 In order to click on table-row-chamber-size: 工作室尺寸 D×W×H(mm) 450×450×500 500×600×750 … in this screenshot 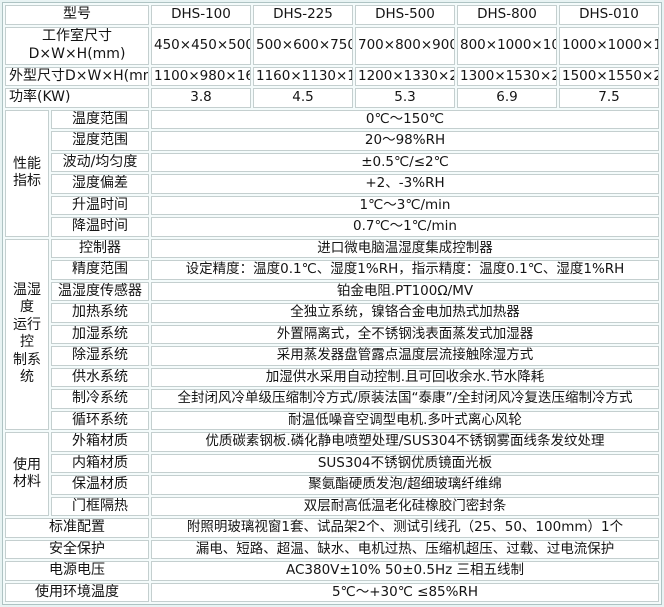, I will do `click(332, 45)`.